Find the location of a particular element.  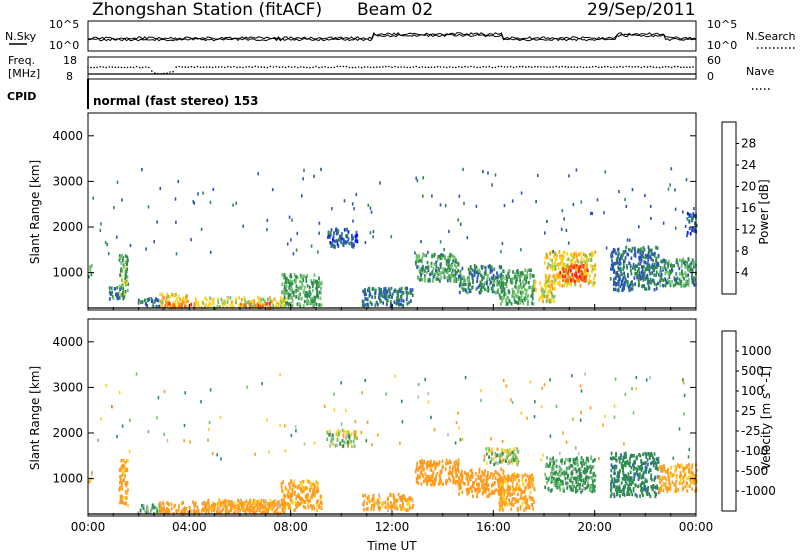

nsky-panel is located at coordinates (392, 36).